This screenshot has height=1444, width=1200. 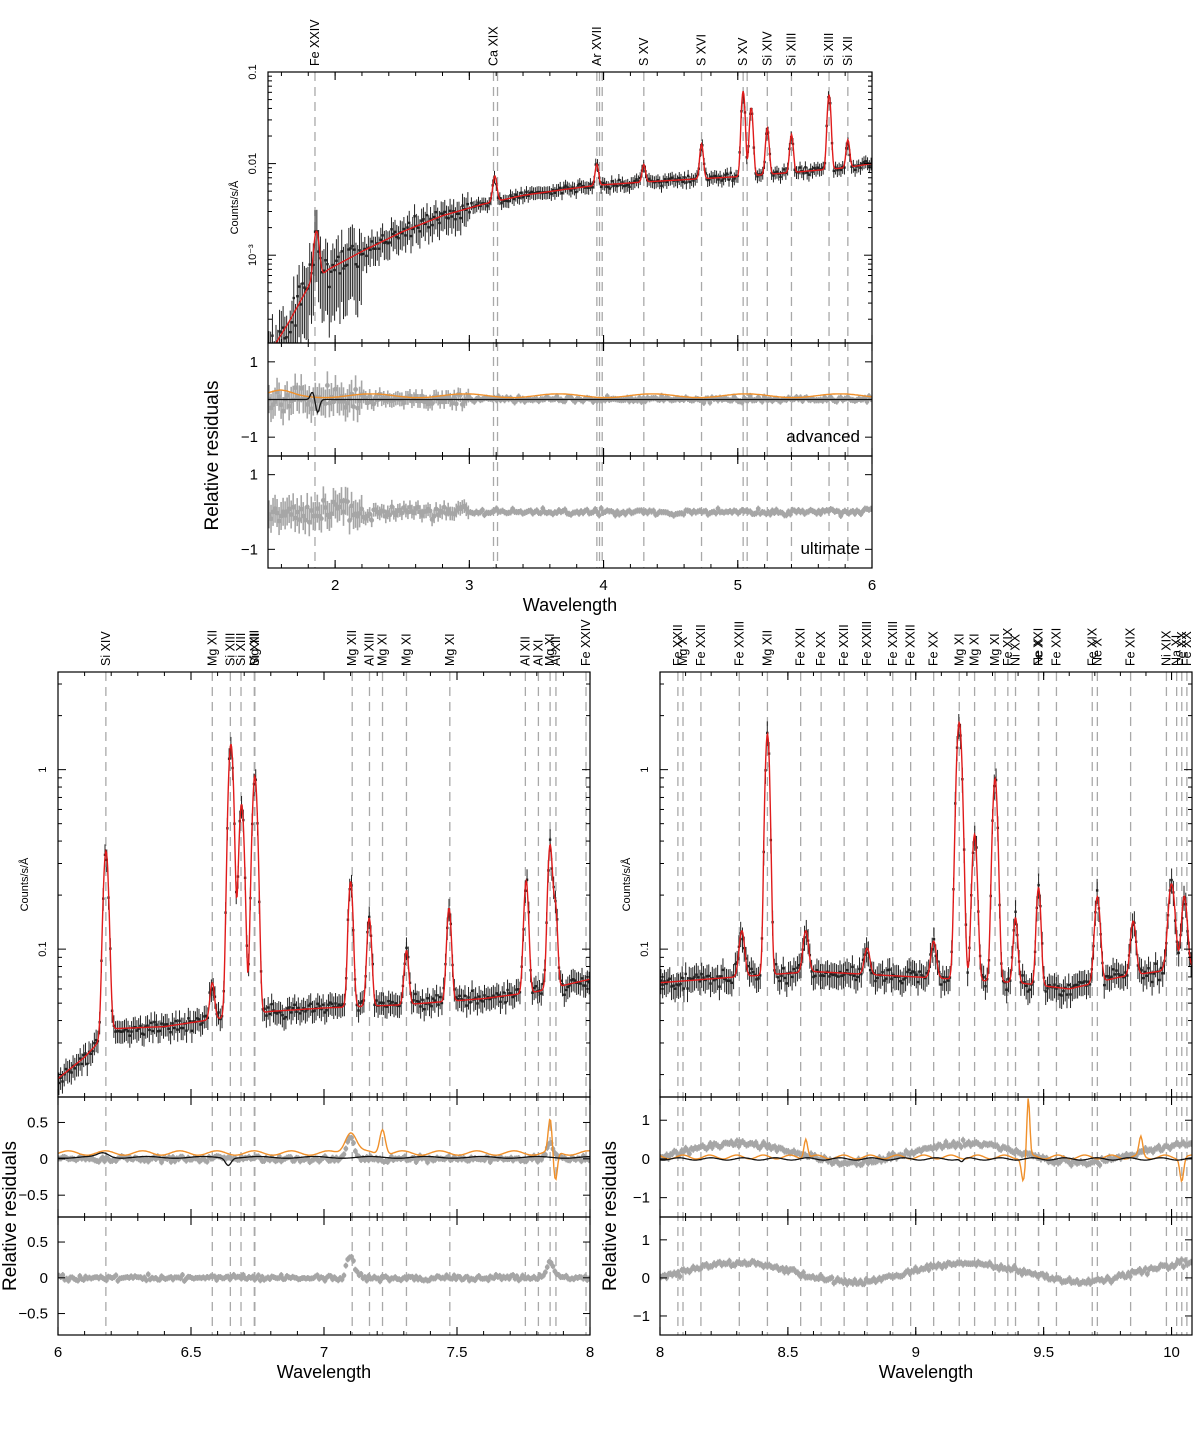 I want to click on residual-axis-label: Relative residuals, so click(x=10, y=1216).